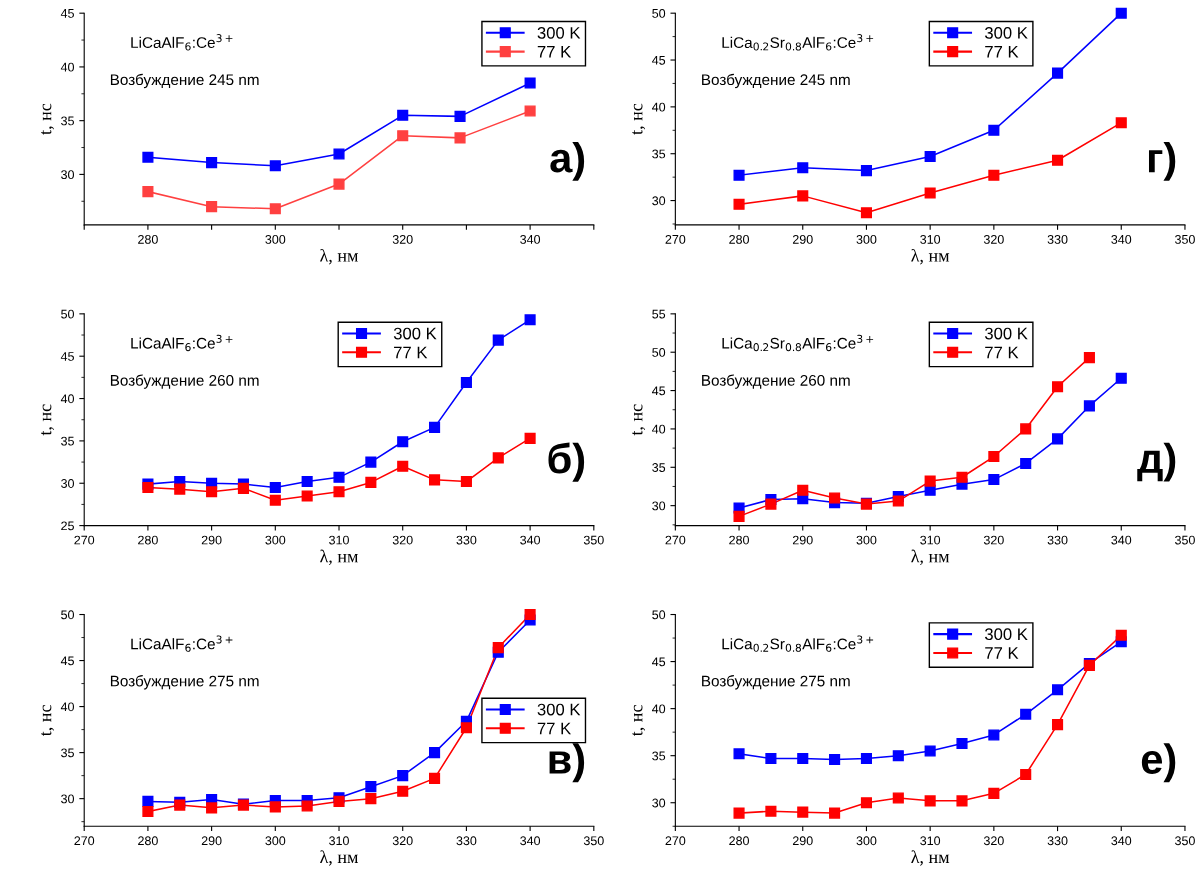 Image resolution: width=1203 pixels, height=879 pixels. What do you see at coordinates (1158, 763) in the screenshot?
I see `annotation: е)` at bounding box center [1158, 763].